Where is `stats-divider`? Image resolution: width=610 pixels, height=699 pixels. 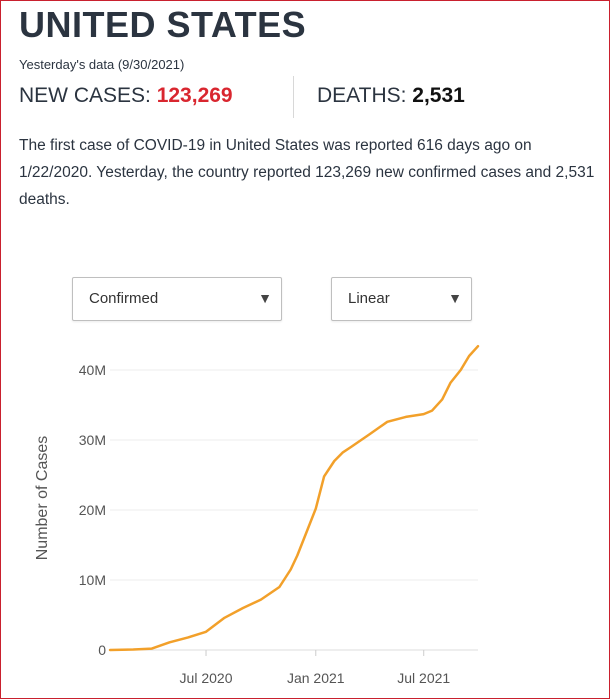
stats-divider is located at coordinates (293, 97).